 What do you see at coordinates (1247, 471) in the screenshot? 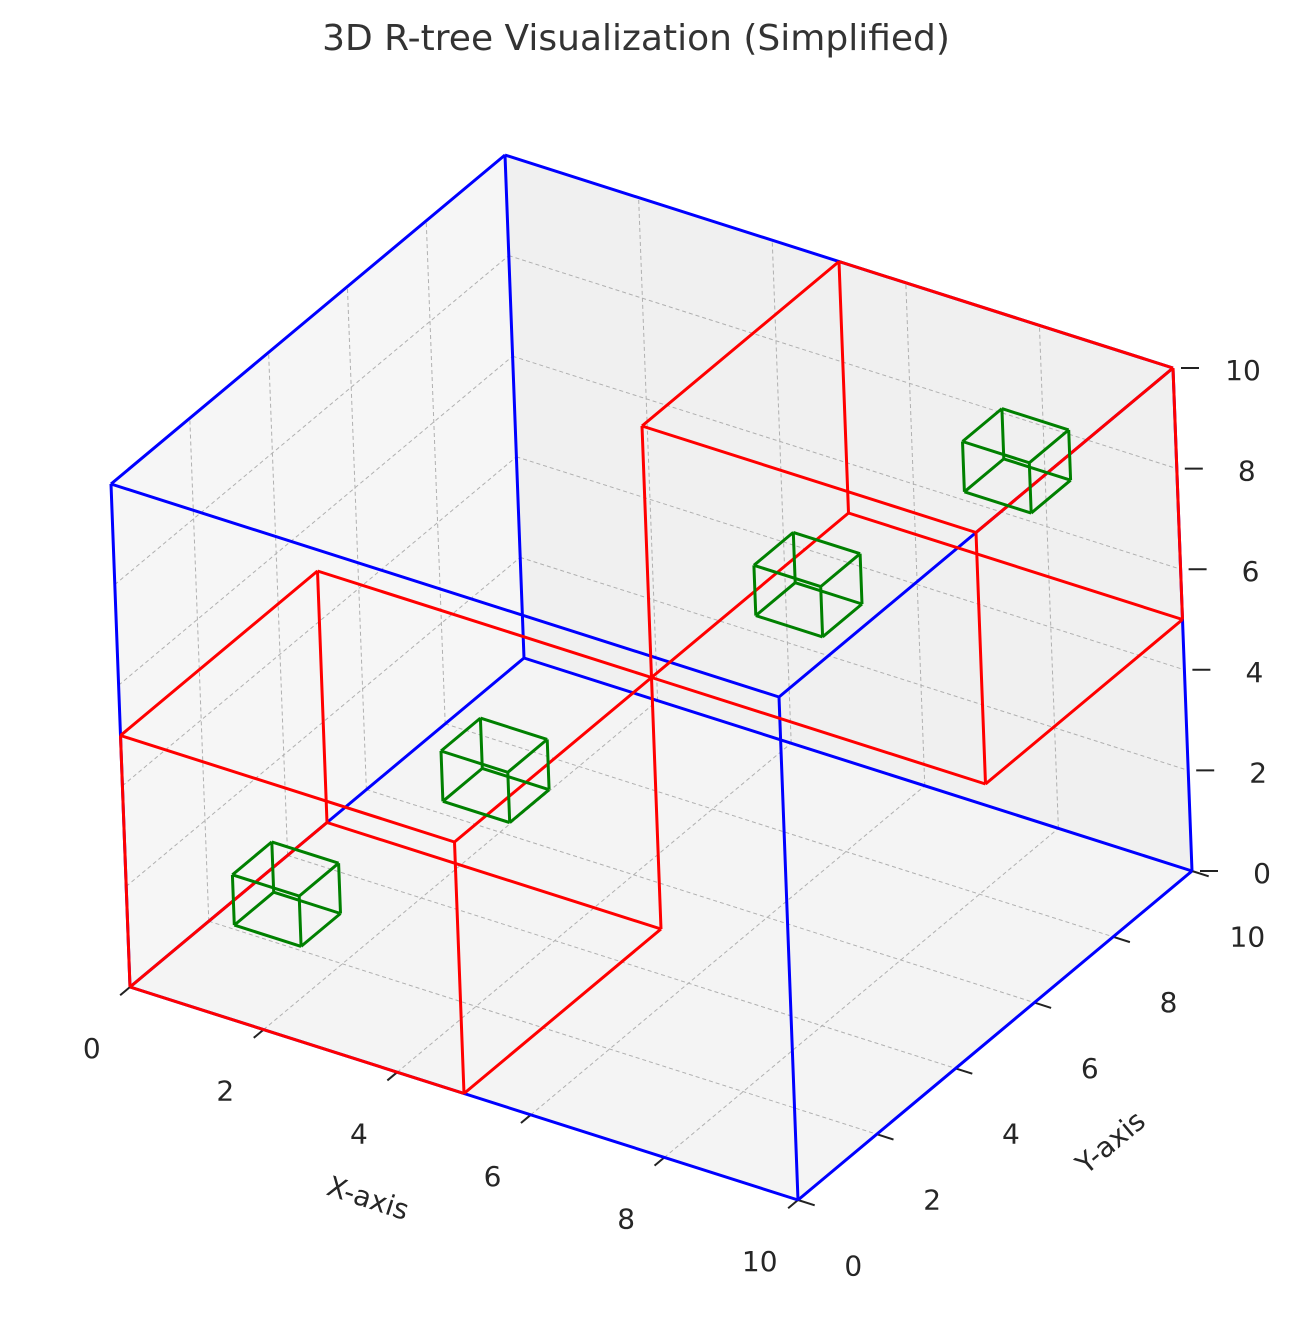
I see `z-tick-label: 8` at bounding box center [1247, 471].